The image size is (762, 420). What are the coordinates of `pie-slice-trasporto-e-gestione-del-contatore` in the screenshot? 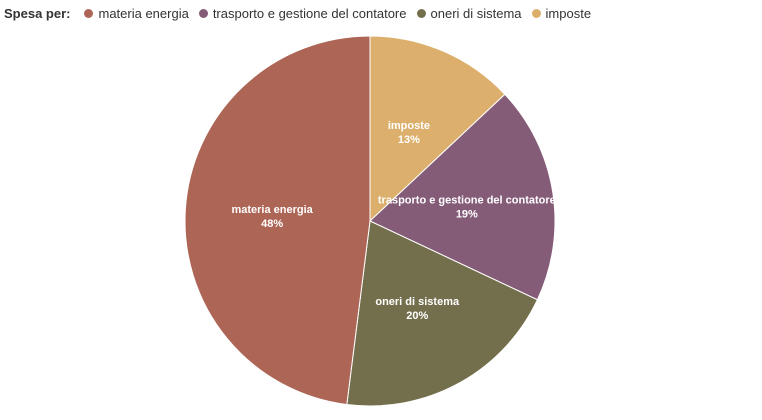 It's located at (462, 197).